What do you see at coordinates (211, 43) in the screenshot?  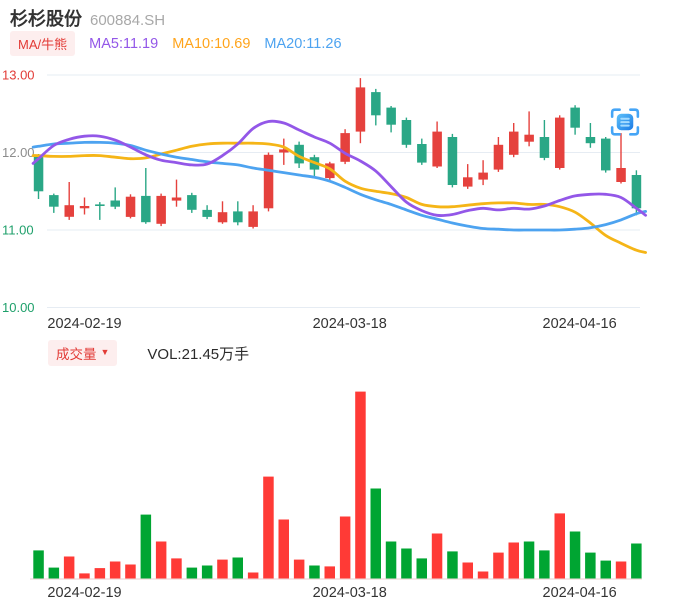 I see `legend-ma10: MA10:10.69` at bounding box center [211, 43].